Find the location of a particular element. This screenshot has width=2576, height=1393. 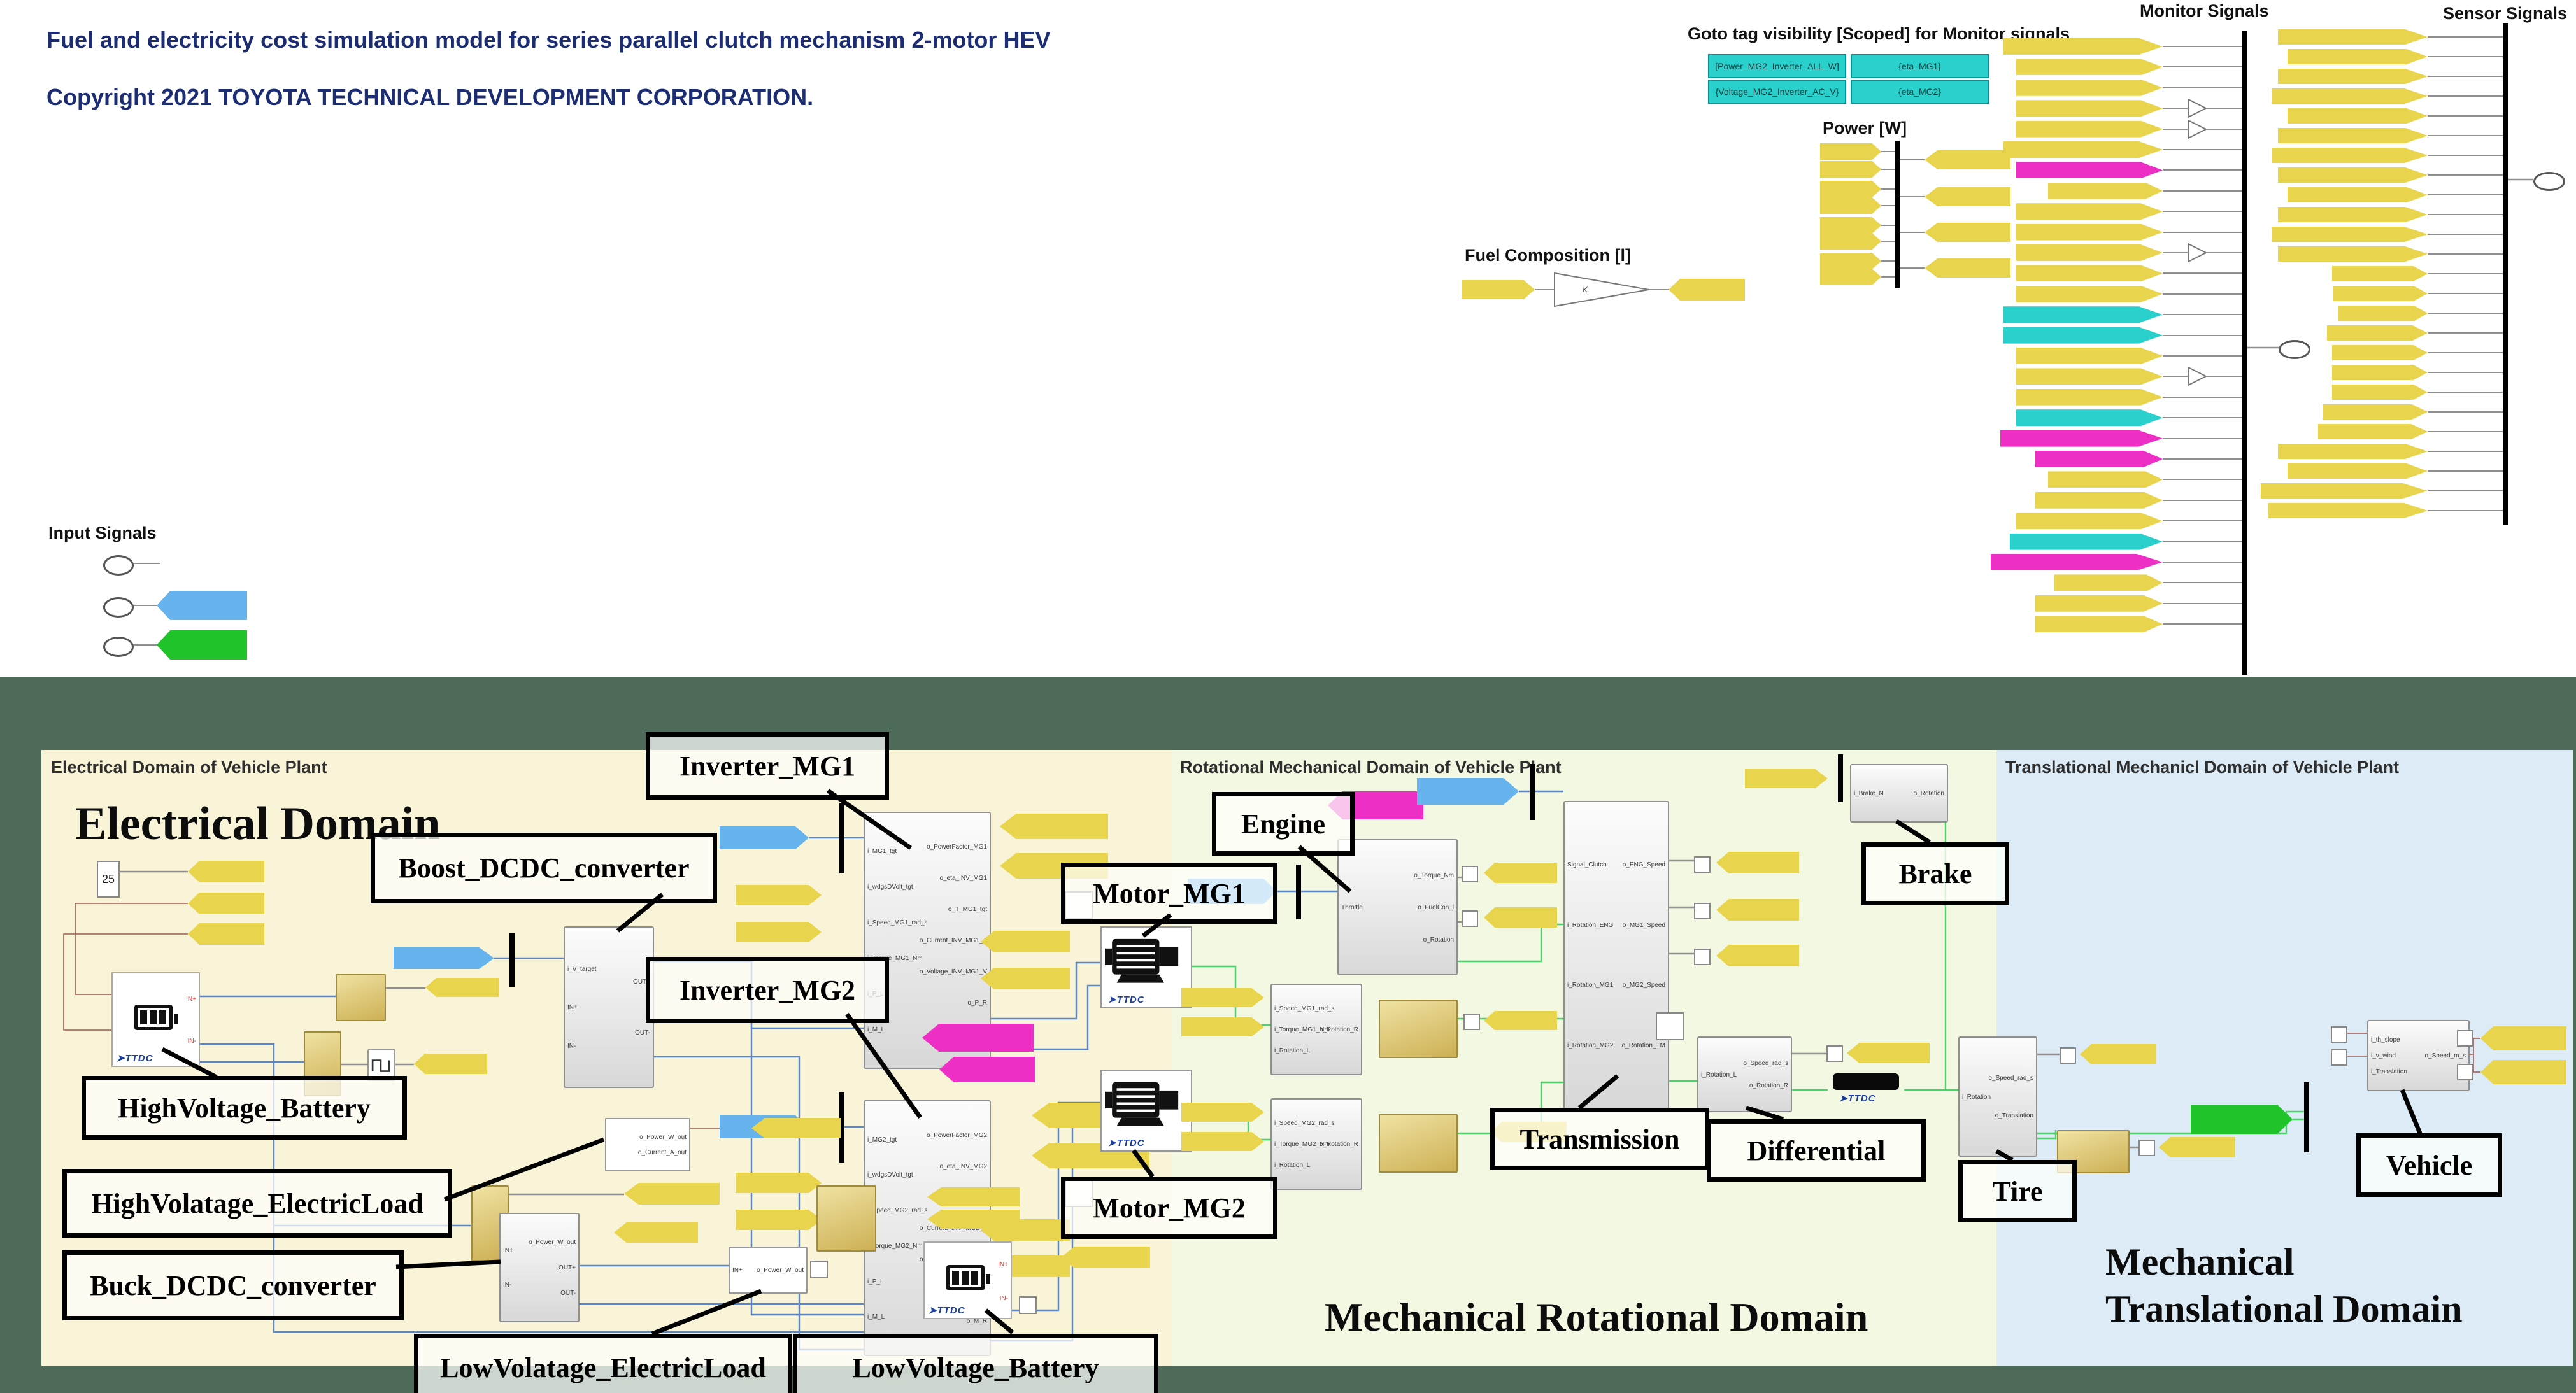

inport-goto-green-port is located at coordinates (119, 647).